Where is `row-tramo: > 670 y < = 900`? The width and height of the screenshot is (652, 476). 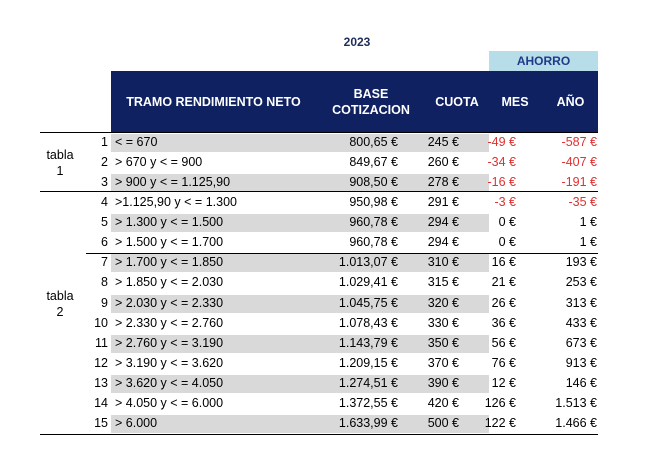 row-tramo: > 670 y < = 900 is located at coordinates (159, 162).